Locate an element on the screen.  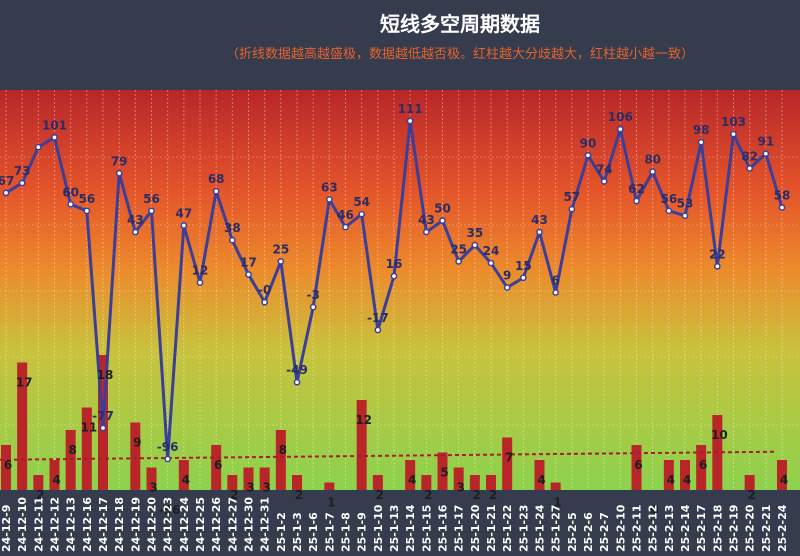
x-tick-label: 25-1-3 is located at coordinates (297, 532).